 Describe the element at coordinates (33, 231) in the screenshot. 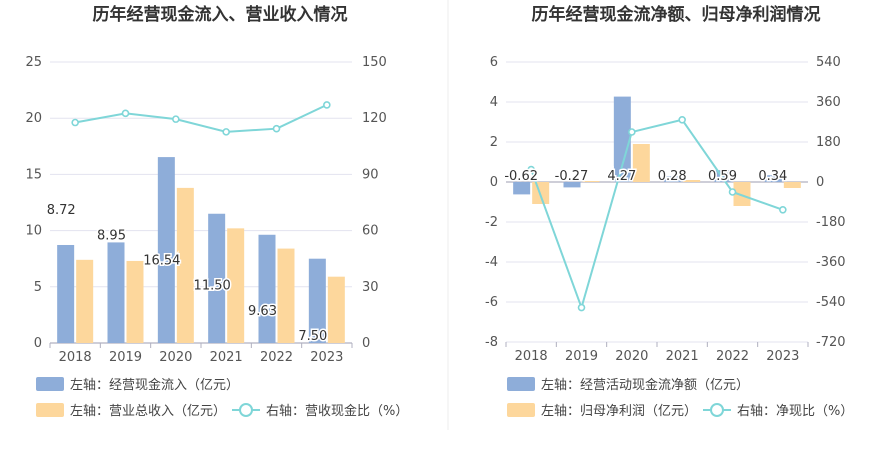

I see `left-axis-tick-label: 10` at that location.